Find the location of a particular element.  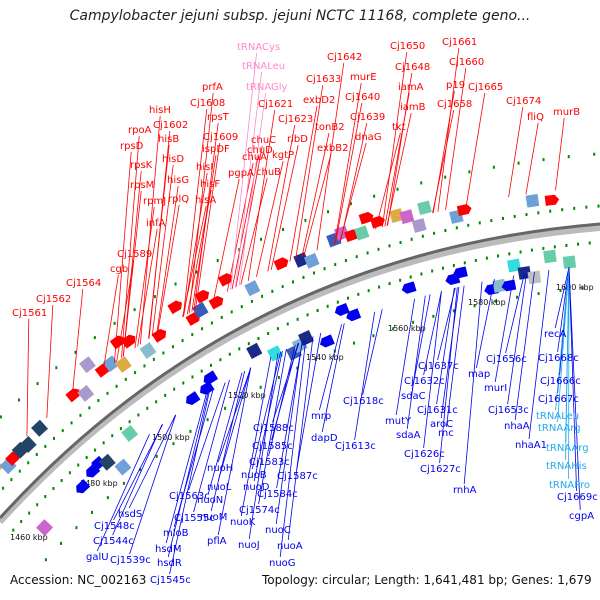

reverse-gene-label: nuoB is located at coordinates (254, 475).